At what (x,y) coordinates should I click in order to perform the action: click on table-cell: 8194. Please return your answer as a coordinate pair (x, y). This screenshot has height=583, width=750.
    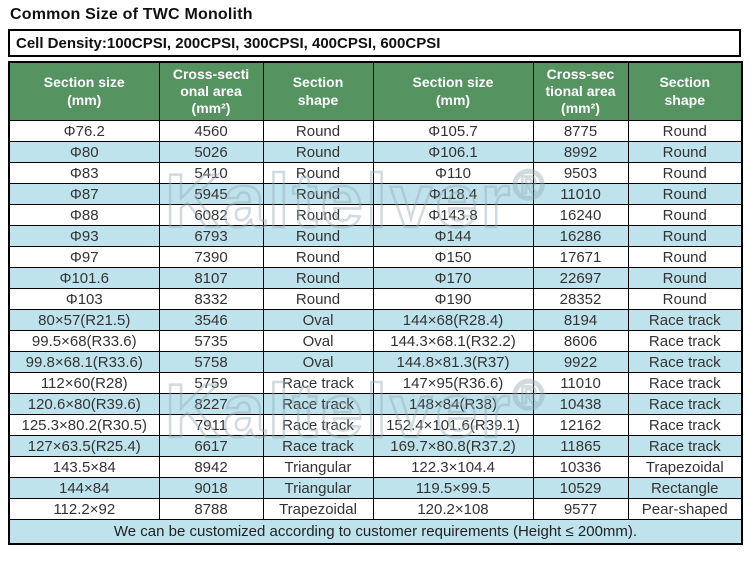
    Looking at the image, I should click on (580, 320).